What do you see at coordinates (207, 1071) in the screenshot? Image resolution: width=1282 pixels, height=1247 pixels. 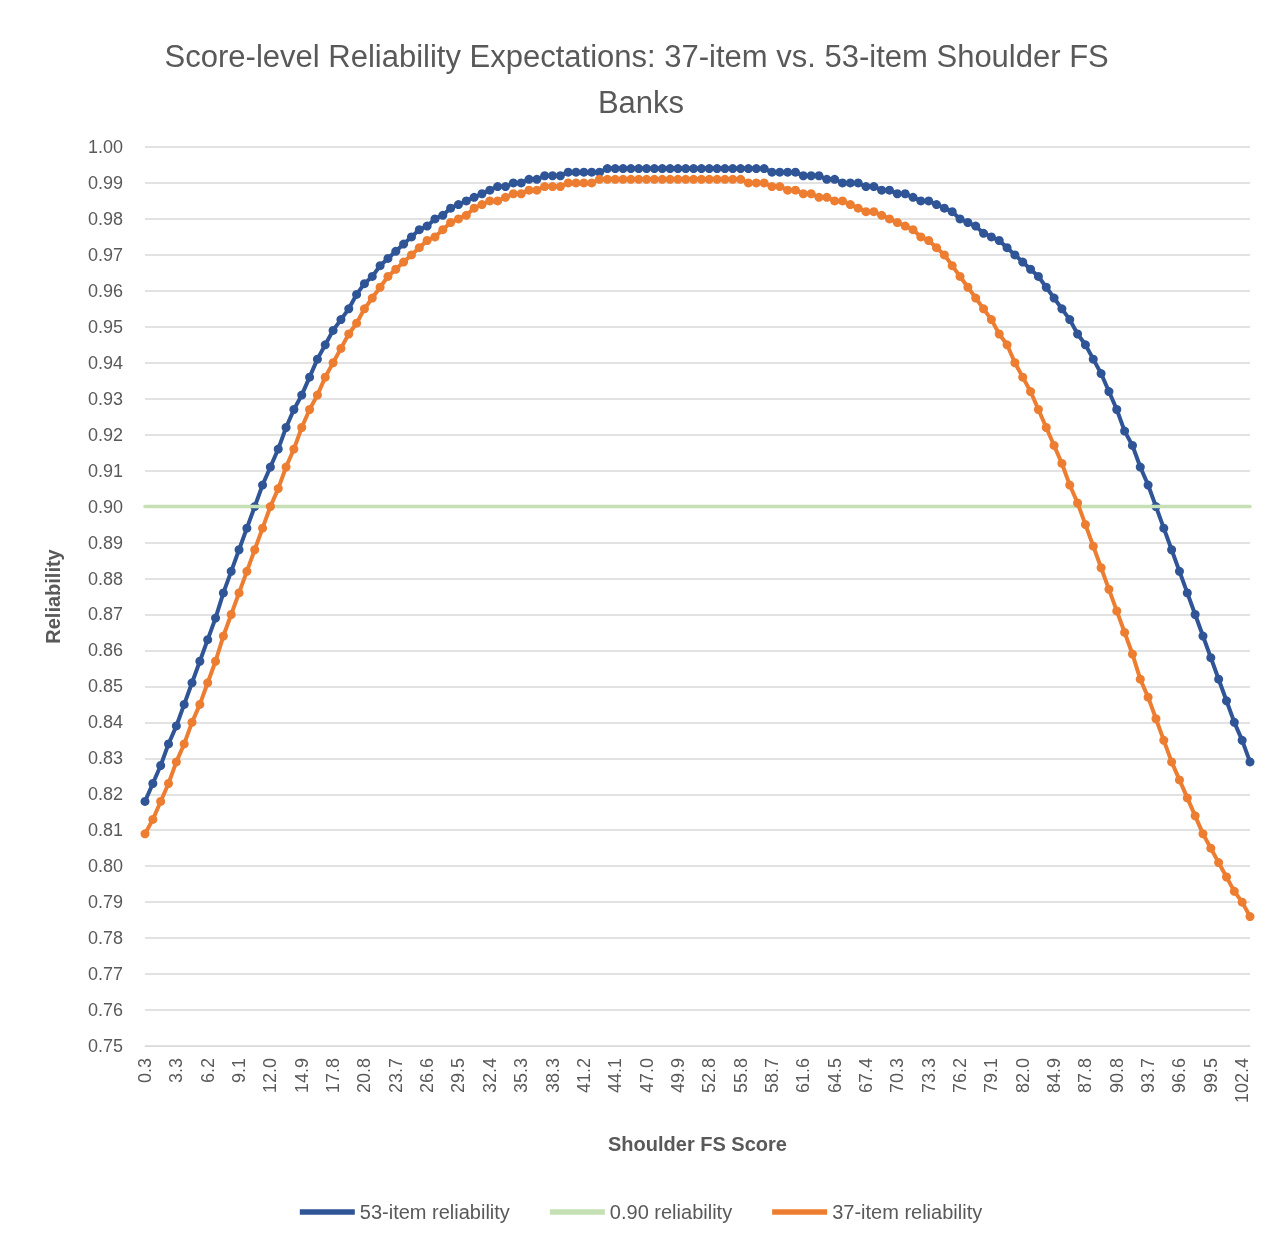 I see `x-tick-label: 6.2` at bounding box center [207, 1071].